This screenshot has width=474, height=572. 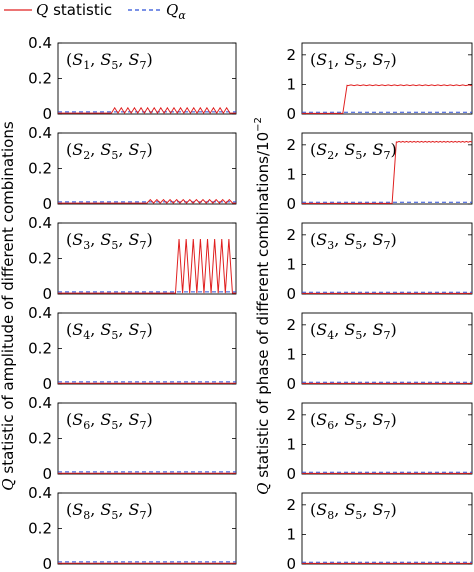 I want to click on legend-qa-text: Qα, so click(x=176, y=11).